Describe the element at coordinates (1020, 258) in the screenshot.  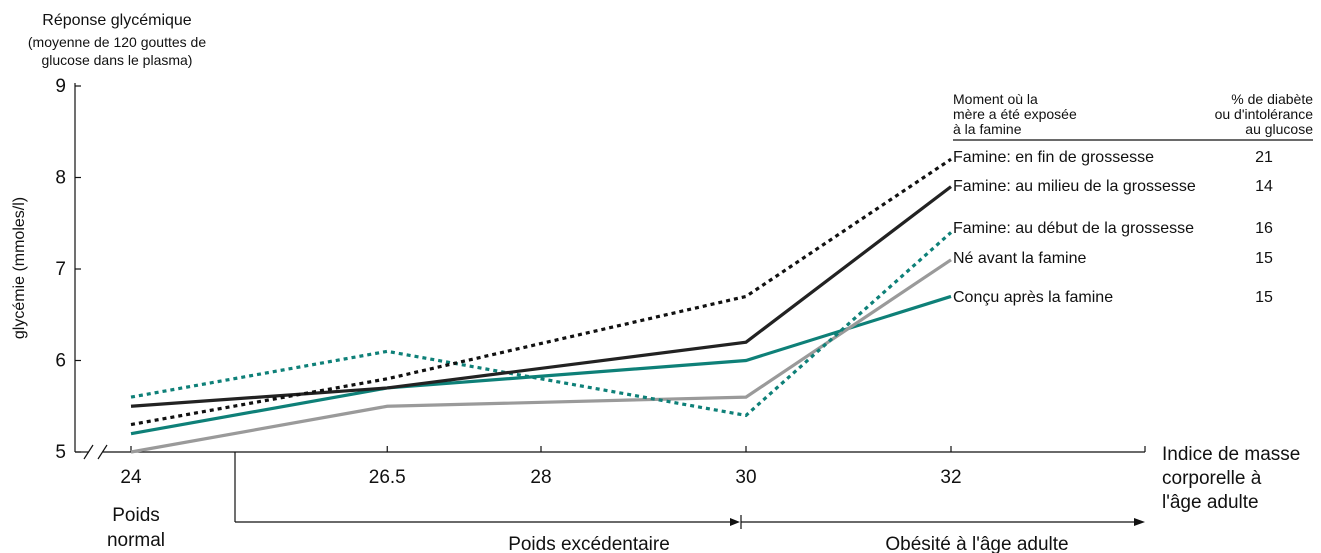
I see `legend-label-4: Né avant la famine` at that location.